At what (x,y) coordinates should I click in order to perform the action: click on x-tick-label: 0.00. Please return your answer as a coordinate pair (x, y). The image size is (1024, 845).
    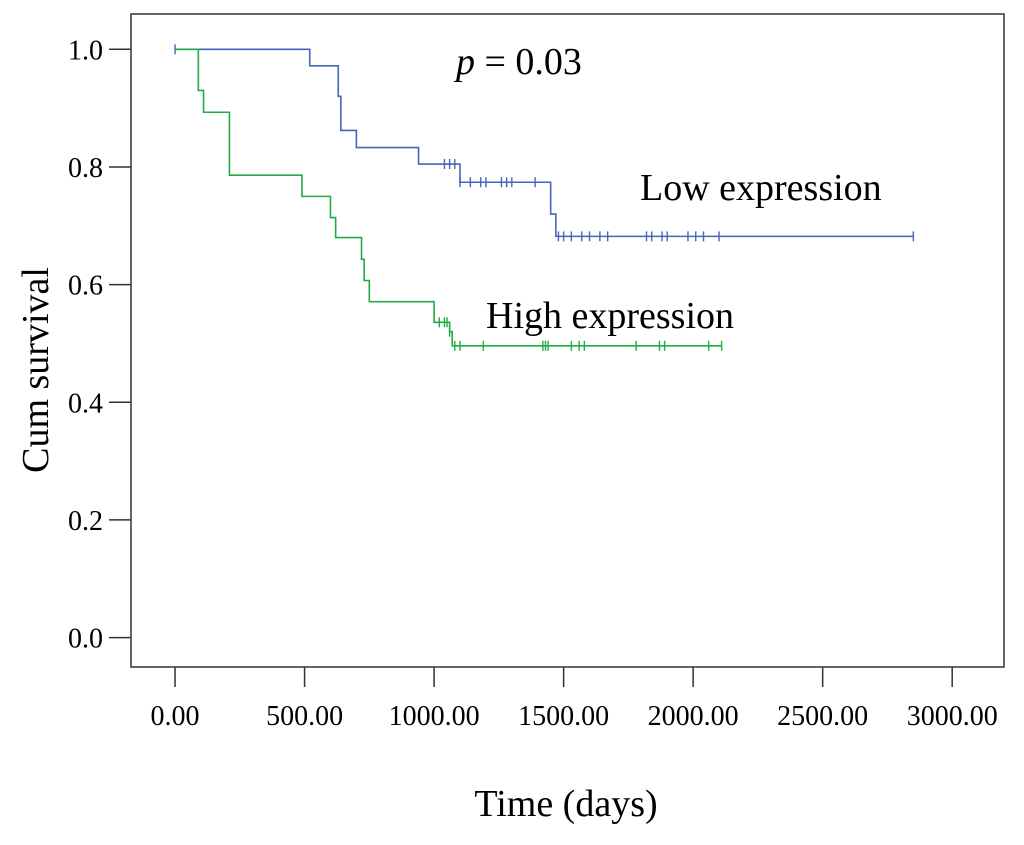
    Looking at the image, I should click on (175, 716).